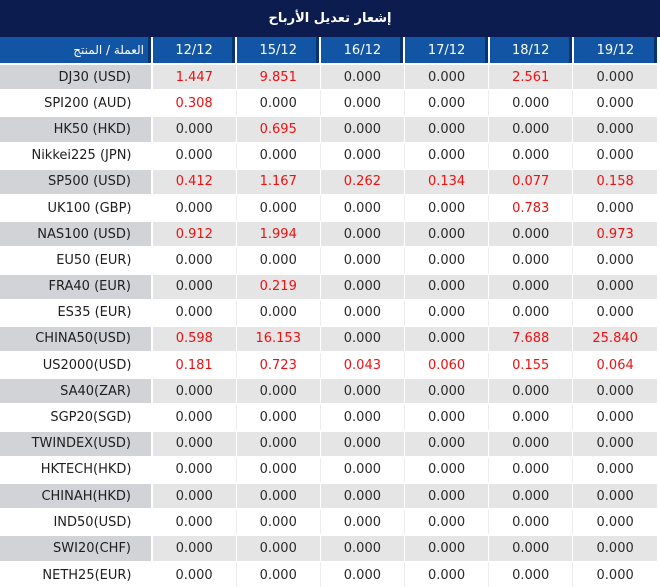  I want to click on row-label: SP500 (USD), so click(76, 181).